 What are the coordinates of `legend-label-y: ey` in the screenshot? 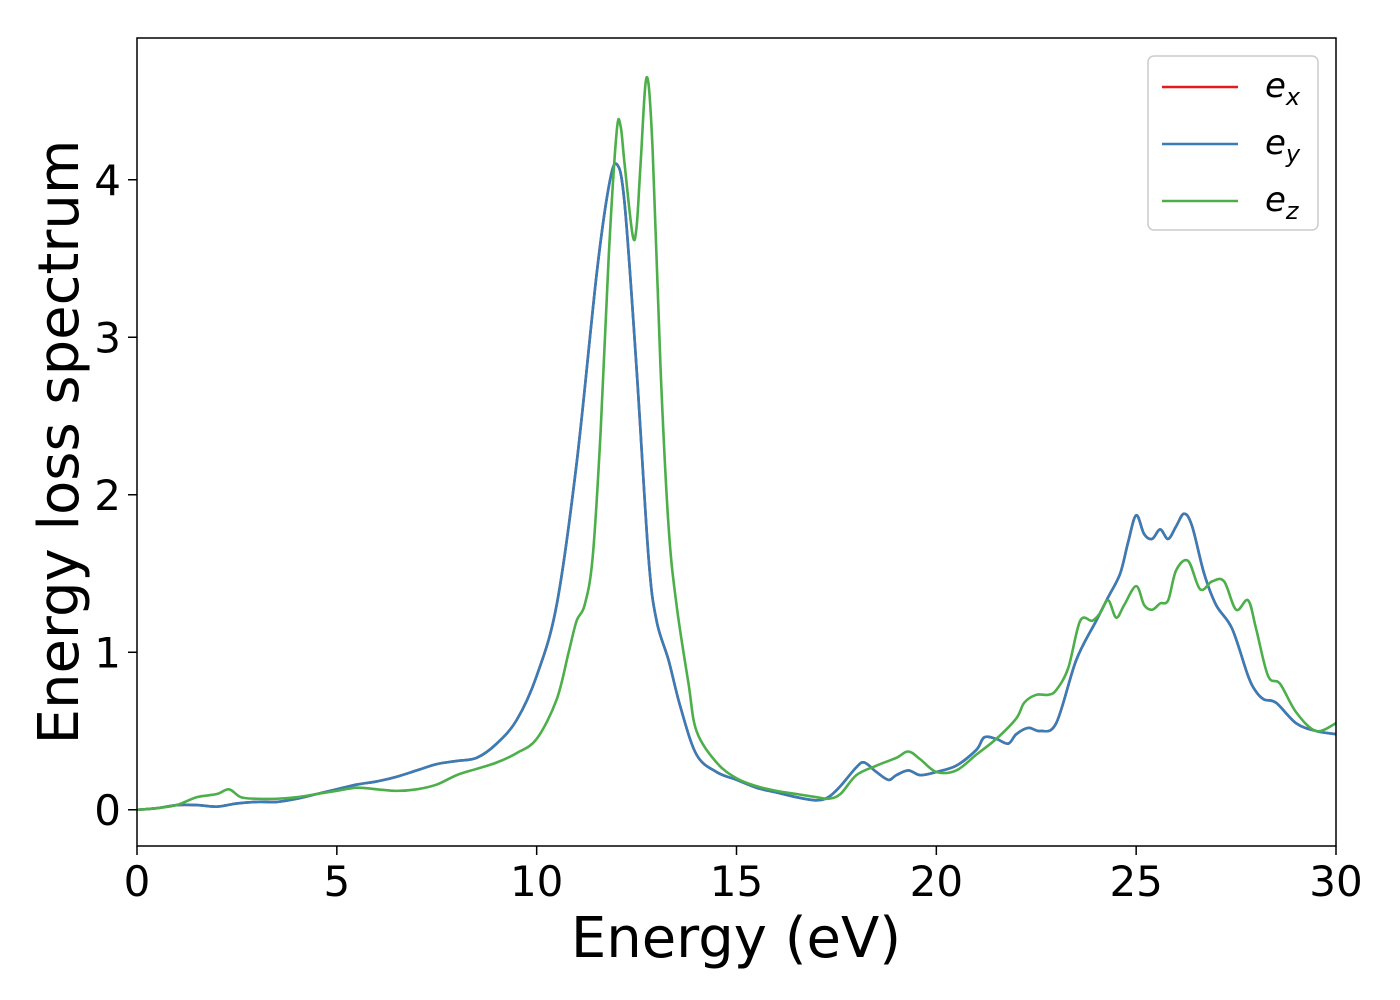 It's located at (1283, 145).